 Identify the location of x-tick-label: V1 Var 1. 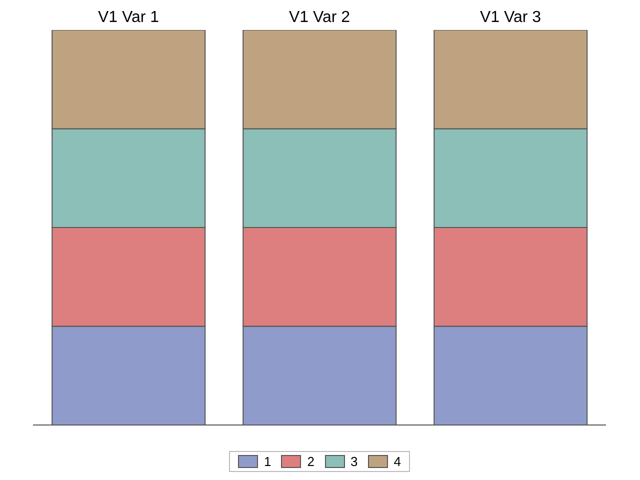
(129, 17).